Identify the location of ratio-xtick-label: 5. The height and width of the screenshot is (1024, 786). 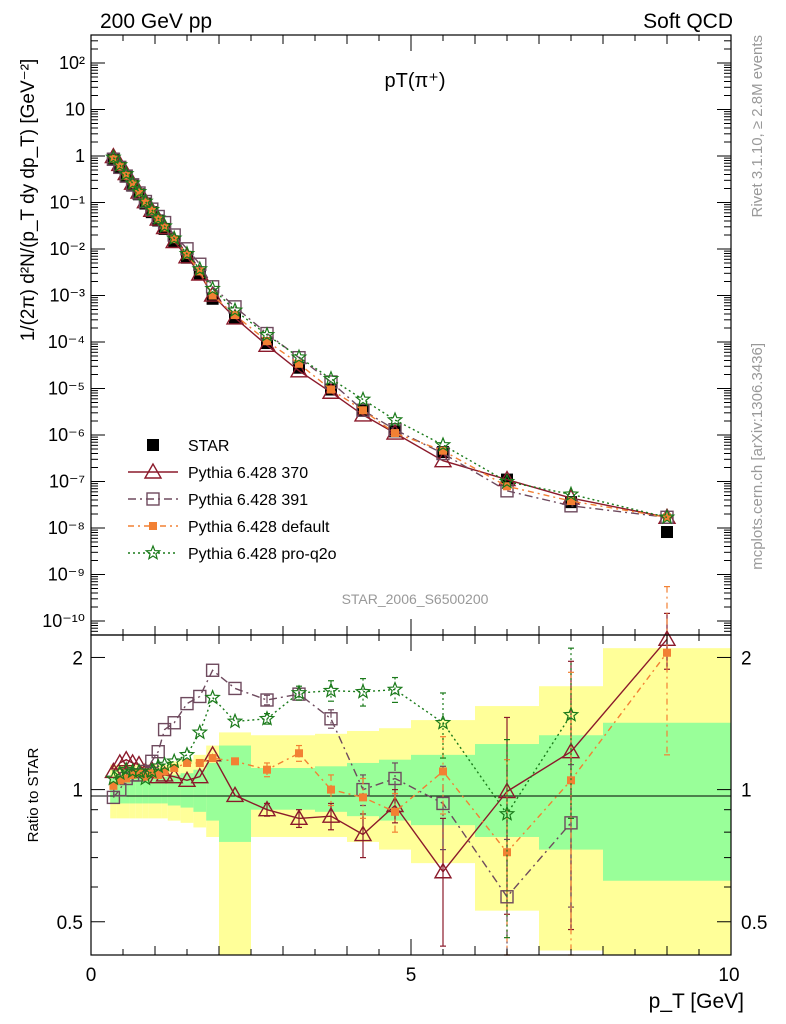
(411, 975).